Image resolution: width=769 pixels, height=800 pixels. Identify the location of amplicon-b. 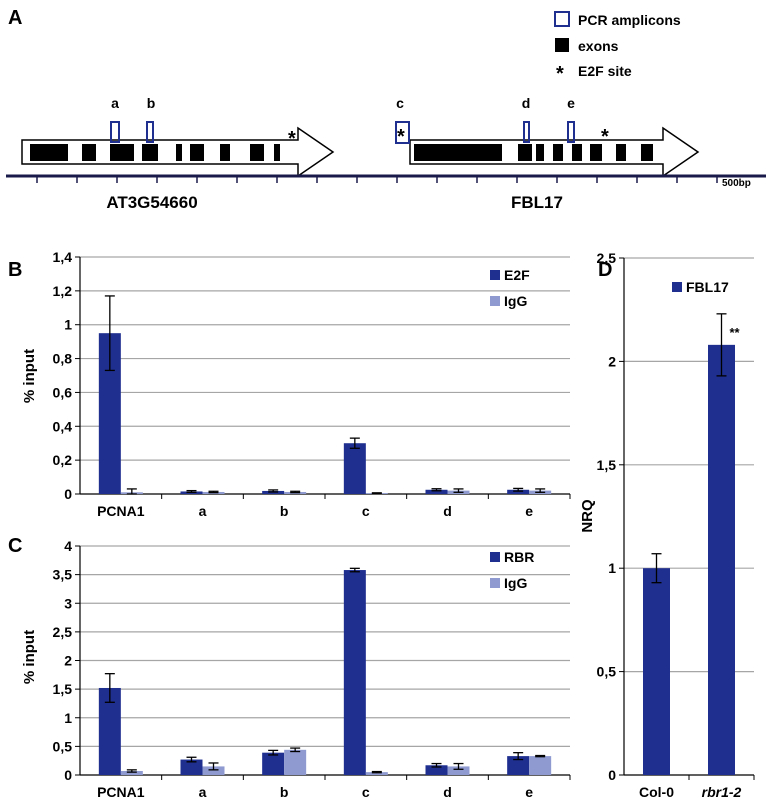
(150, 132).